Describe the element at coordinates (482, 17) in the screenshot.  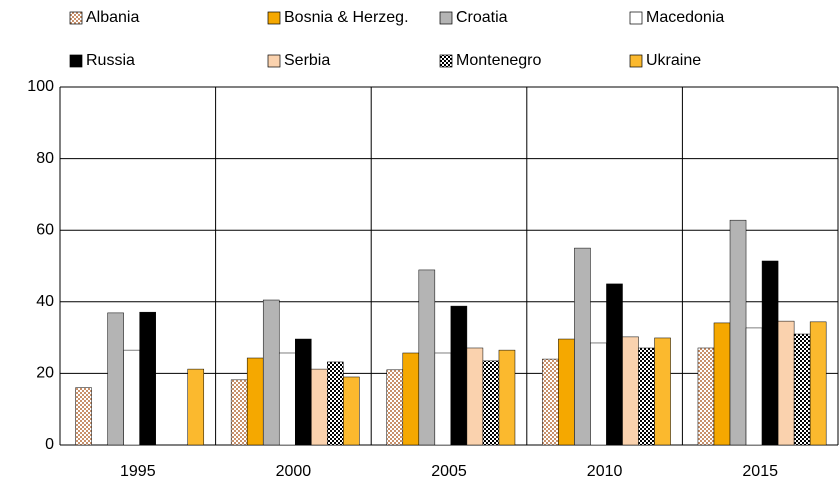
I see `legend-label: Croatia` at that location.